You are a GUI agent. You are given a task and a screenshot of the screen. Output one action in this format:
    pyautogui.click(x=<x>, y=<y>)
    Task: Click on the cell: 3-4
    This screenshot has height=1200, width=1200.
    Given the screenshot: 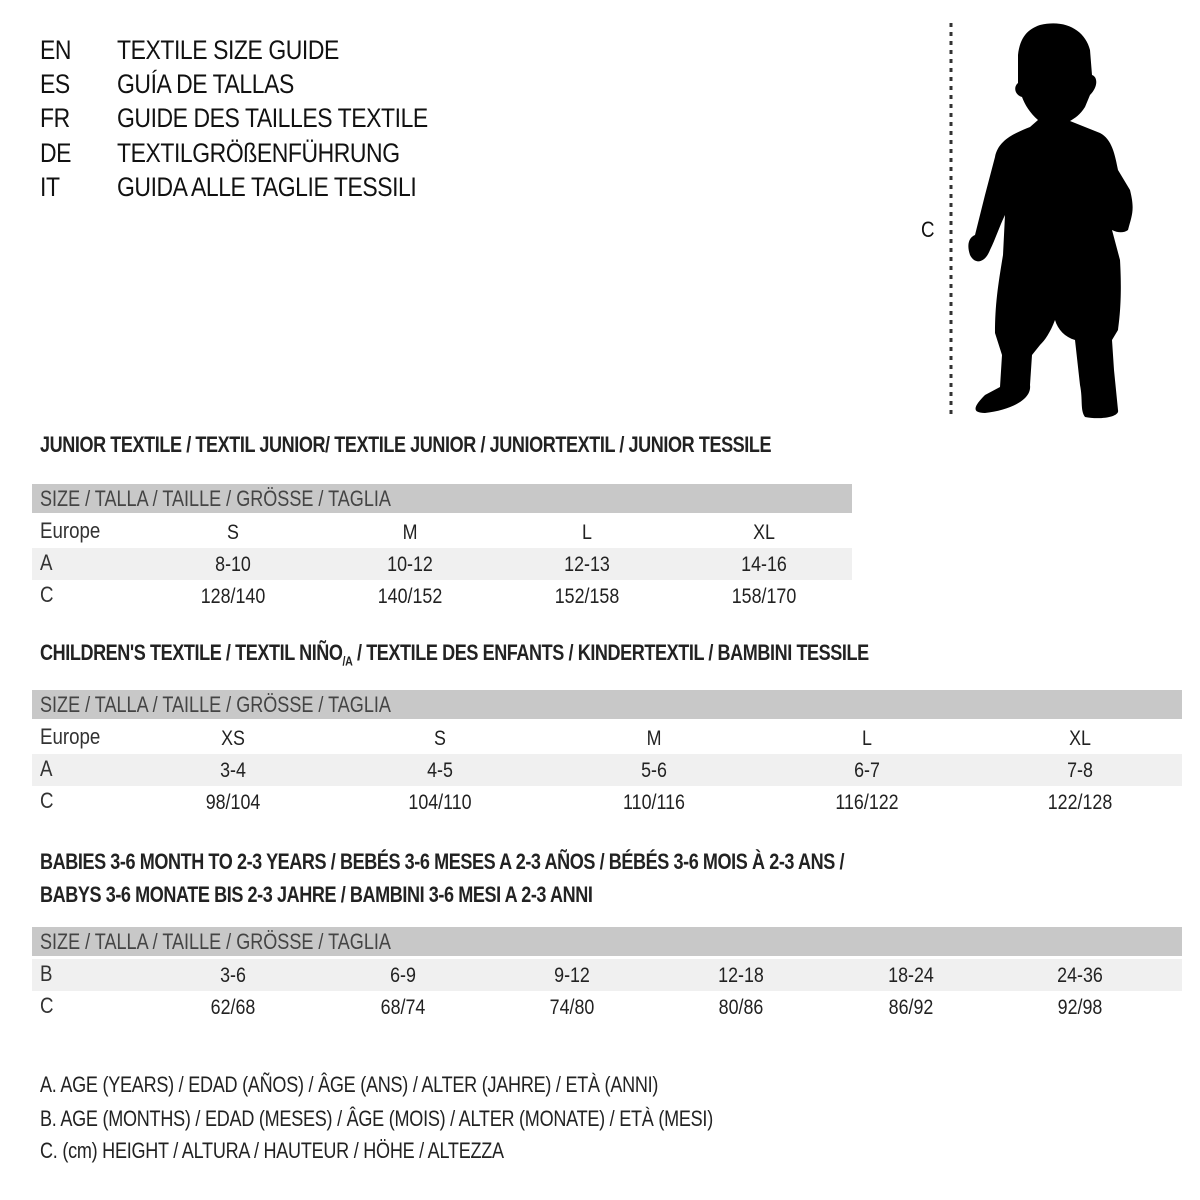 What is the action you would take?
    pyautogui.click(x=233, y=770)
    